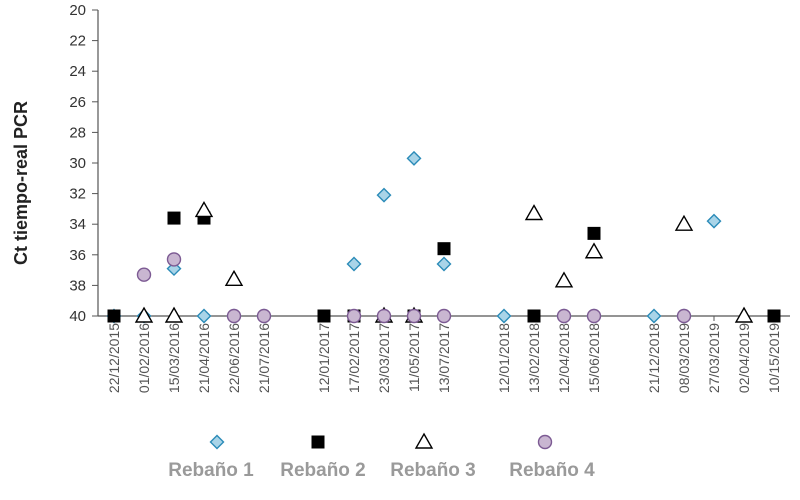 The image size is (800, 500). I want to click on x-tick-label: 22/06/2016, so click(234, 358).